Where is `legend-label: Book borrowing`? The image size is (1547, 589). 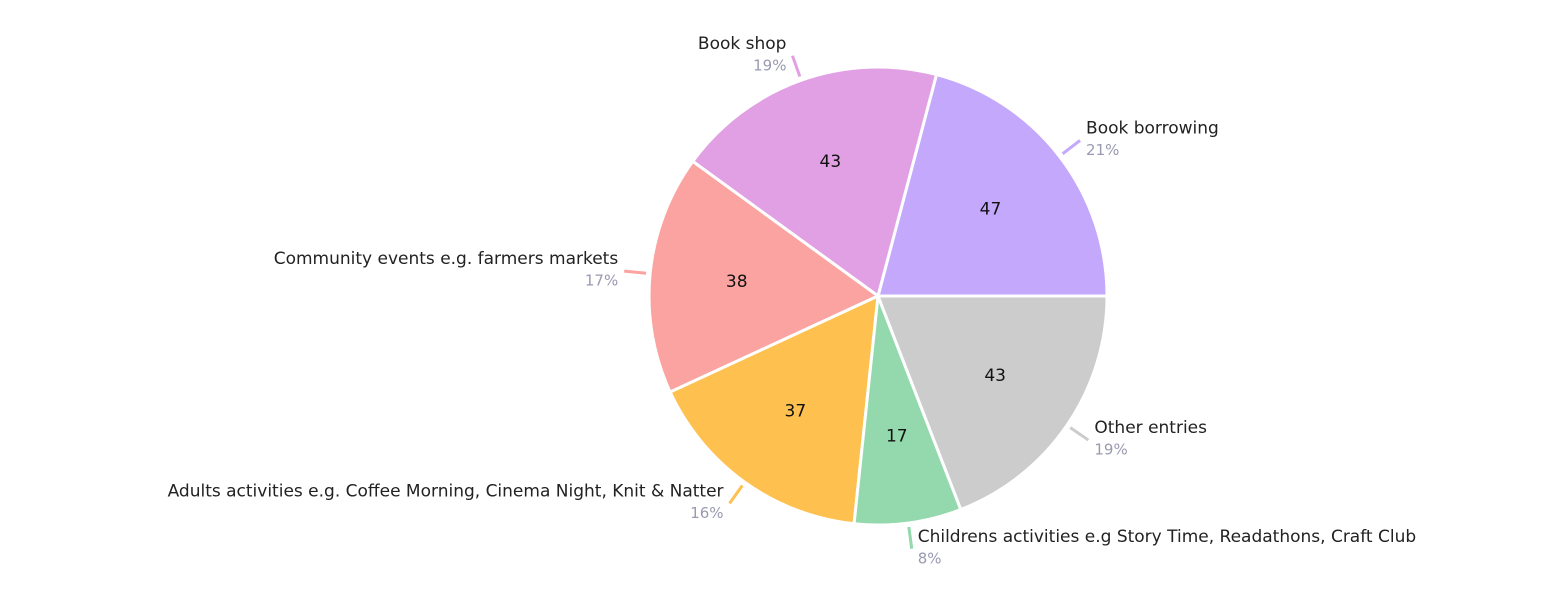 legend-label: Book borrowing is located at coordinates (1152, 128).